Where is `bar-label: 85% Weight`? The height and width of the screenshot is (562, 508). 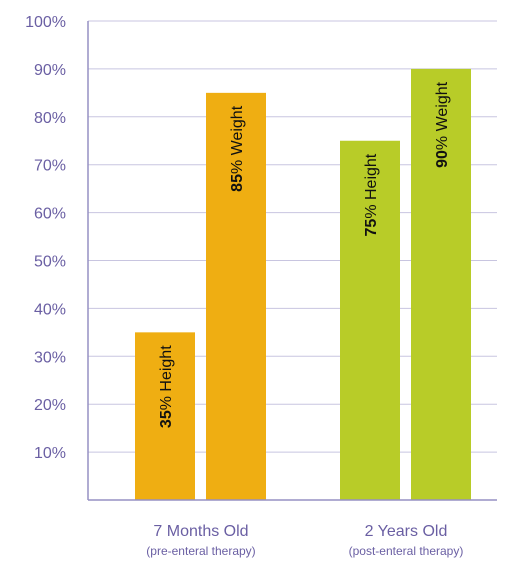 bar-label: 85% Weight is located at coordinates (237, 148).